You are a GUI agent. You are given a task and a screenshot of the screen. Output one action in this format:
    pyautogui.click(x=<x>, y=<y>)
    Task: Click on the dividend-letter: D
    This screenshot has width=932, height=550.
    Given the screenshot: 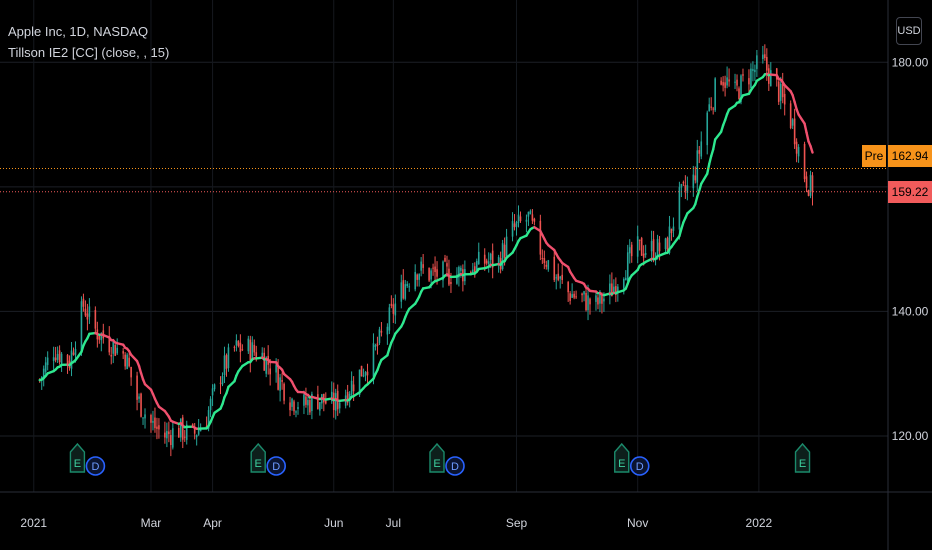 What is the action you would take?
    pyautogui.click(x=95, y=467)
    